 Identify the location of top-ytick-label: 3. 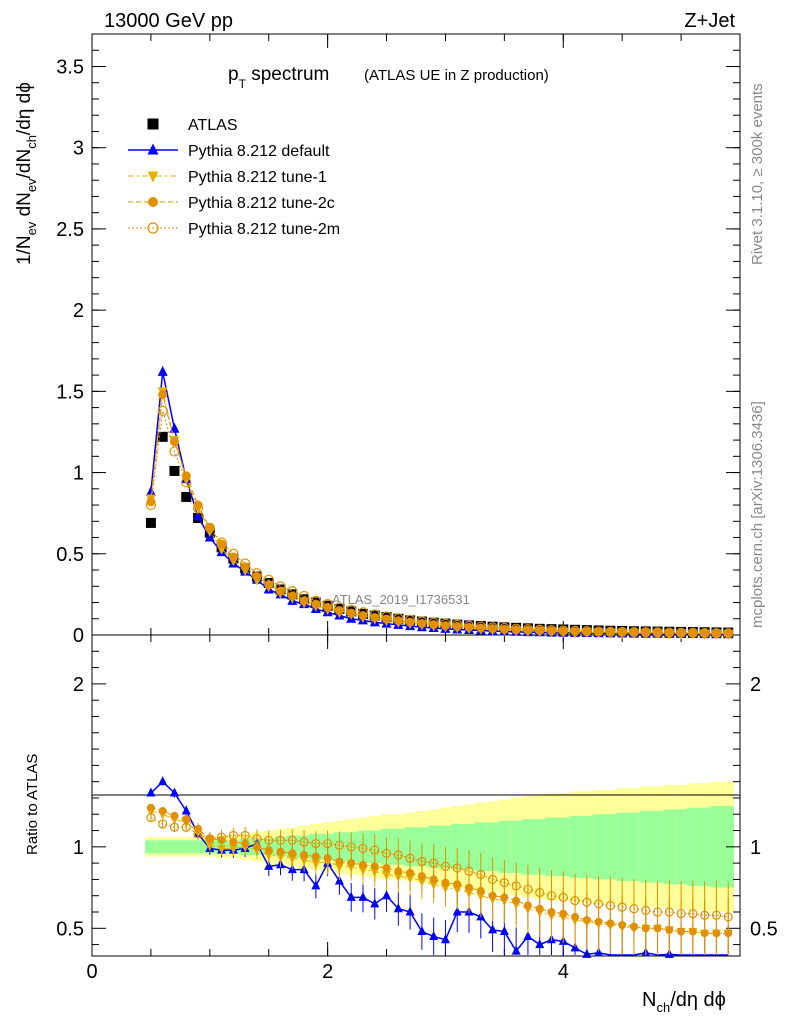
(78, 149).